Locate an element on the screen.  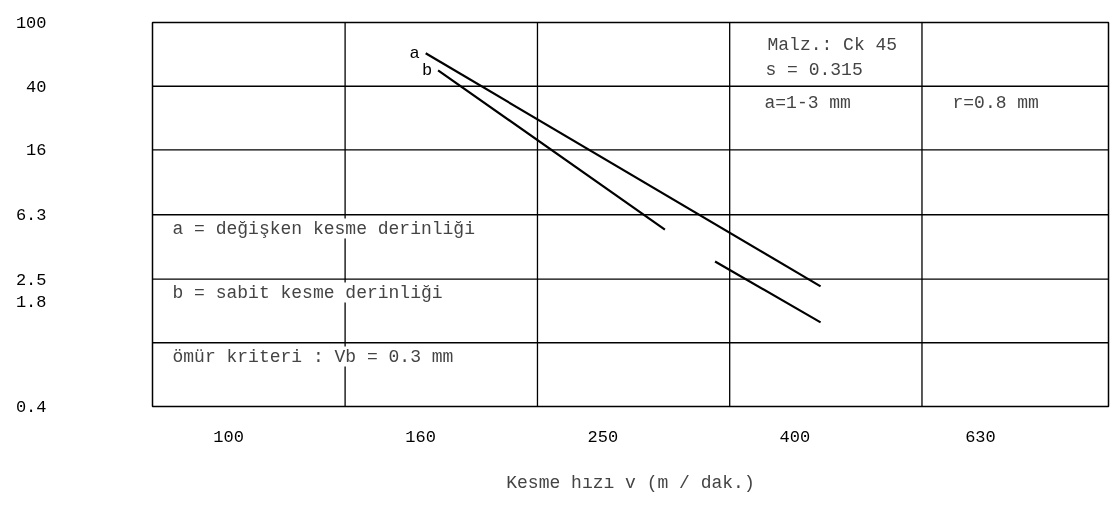
y-tick-label: 2.5 is located at coordinates (31, 280).